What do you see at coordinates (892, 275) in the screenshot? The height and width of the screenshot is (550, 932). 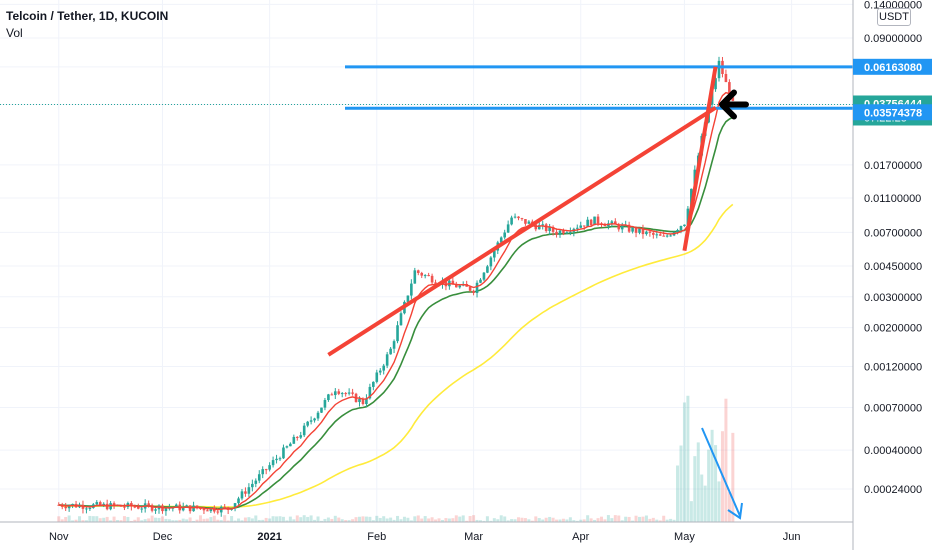 I see `price-axis-background` at bounding box center [892, 275].